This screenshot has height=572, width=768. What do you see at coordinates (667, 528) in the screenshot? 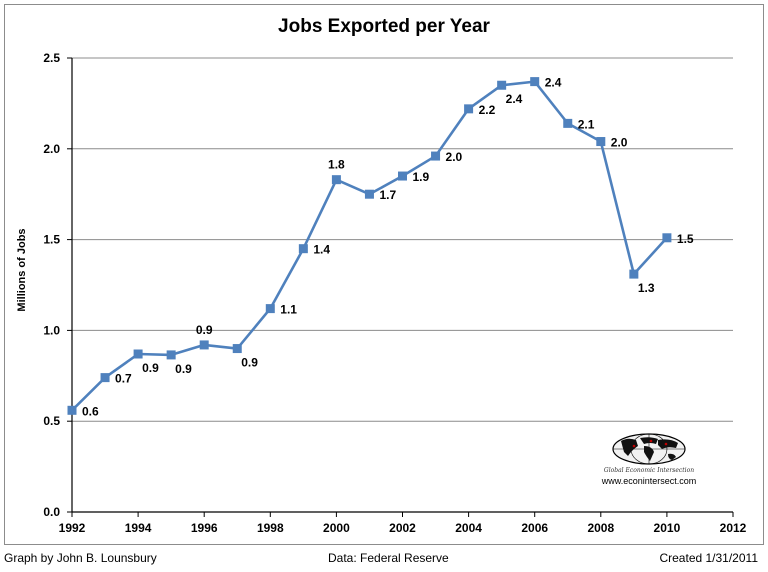
I see `x-tick-label: 2010` at bounding box center [667, 528].